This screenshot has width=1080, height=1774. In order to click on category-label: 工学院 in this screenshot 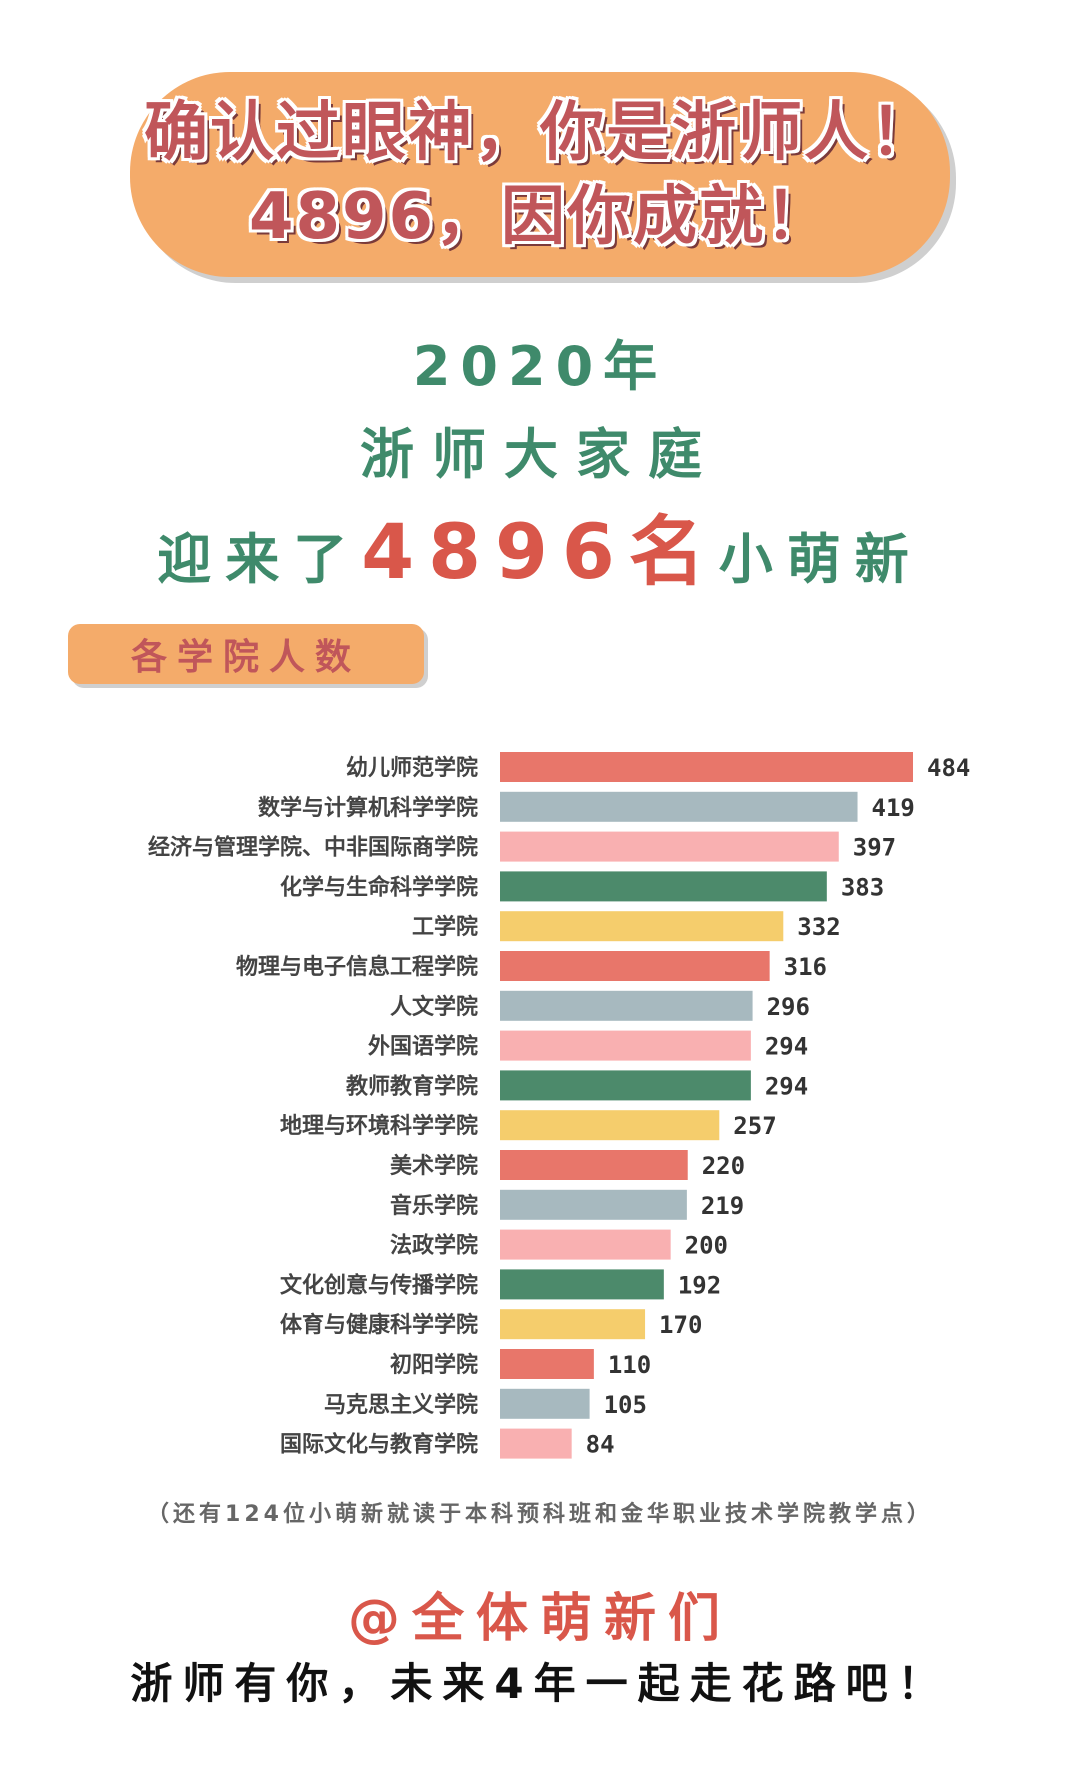, I will do `click(445, 927)`.